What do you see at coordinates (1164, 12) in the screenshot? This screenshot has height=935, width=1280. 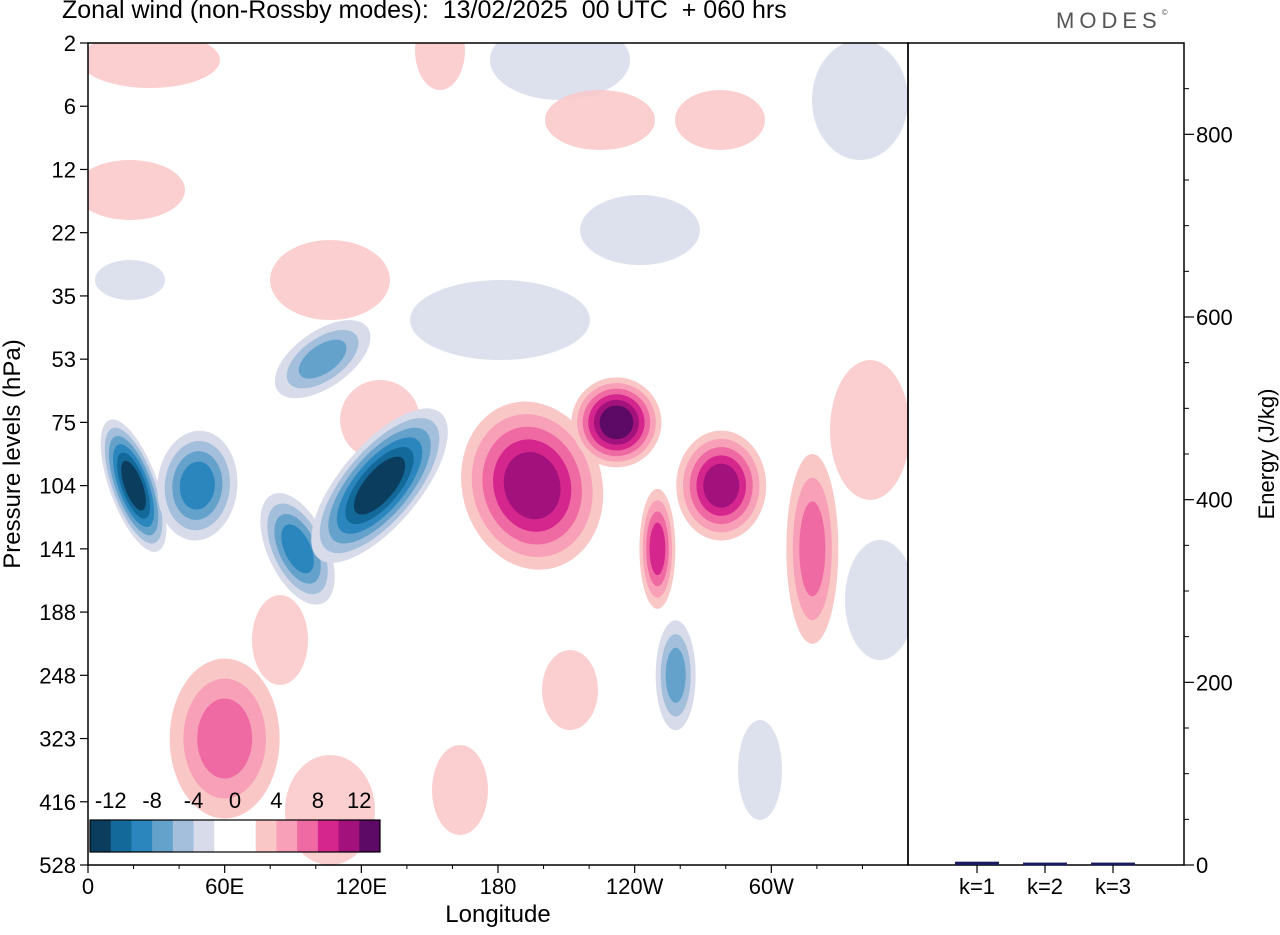 I see `brand-mark: ©` at bounding box center [1164, 12].